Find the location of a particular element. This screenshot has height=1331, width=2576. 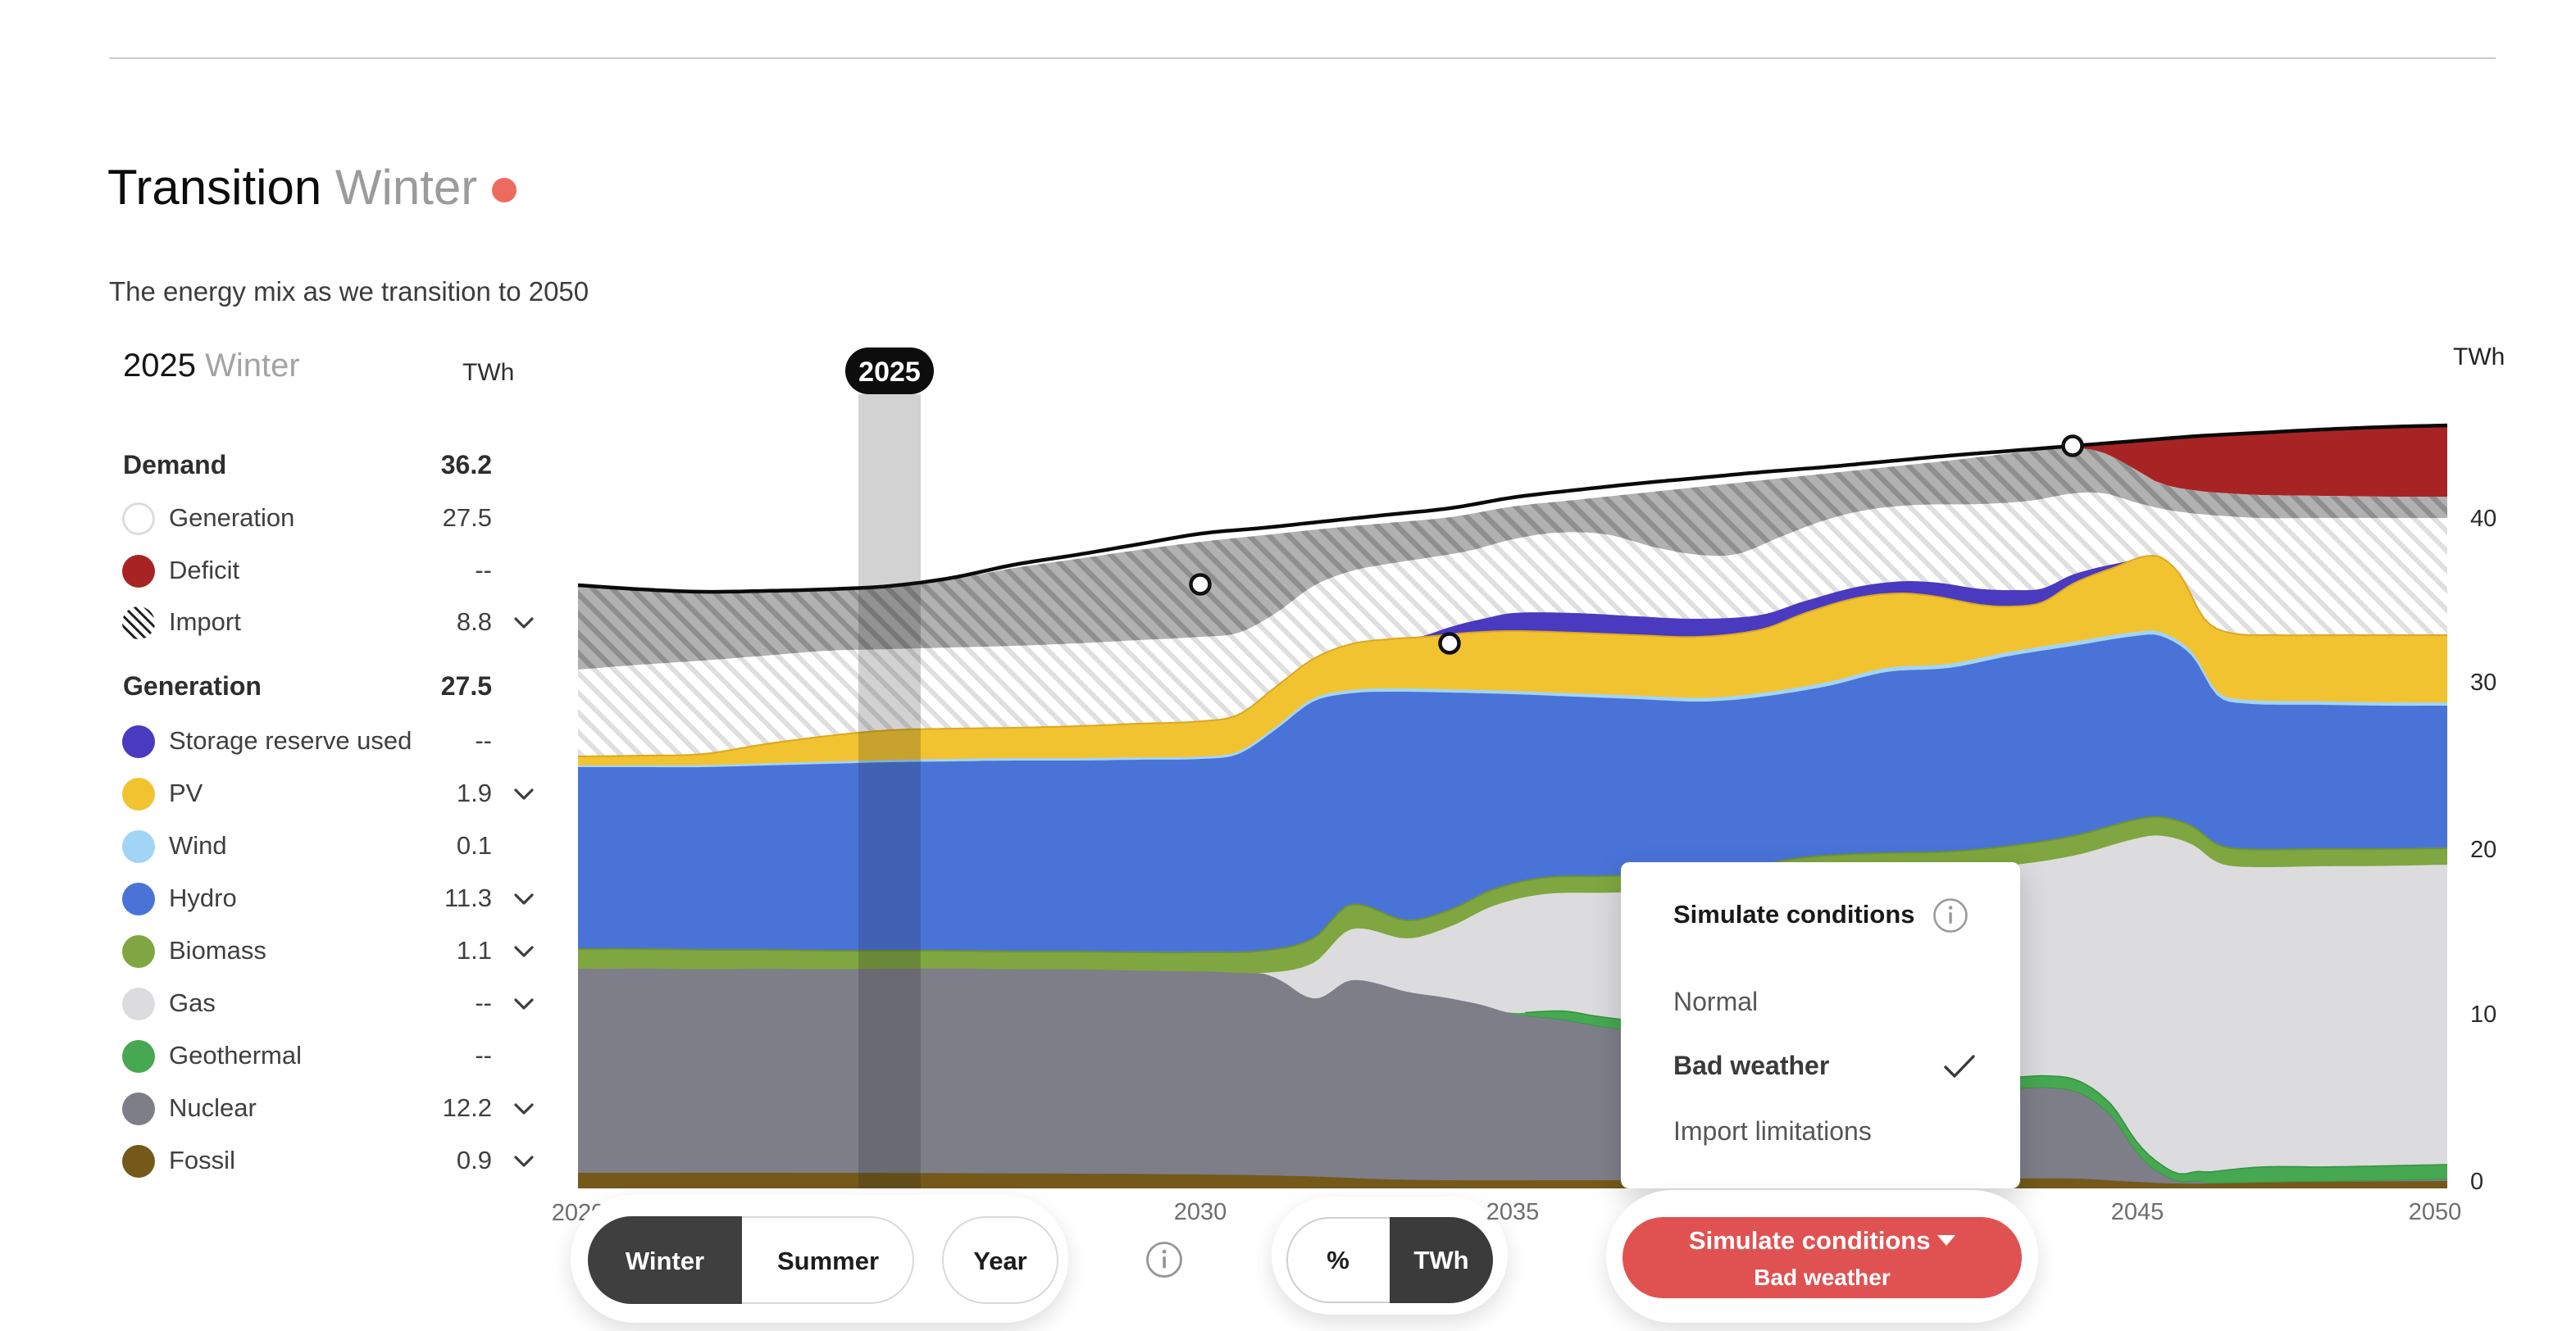

svg-text: 40 is located at coordinates (2483, 519).